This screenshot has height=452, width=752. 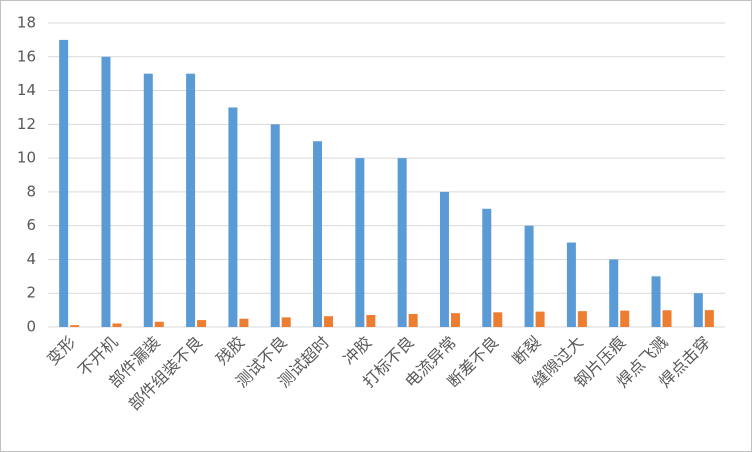 What do you see at coordinates (31, 327) in the screenshot?
I see `y-tick-label: 0` at bounding box center [31, 327].